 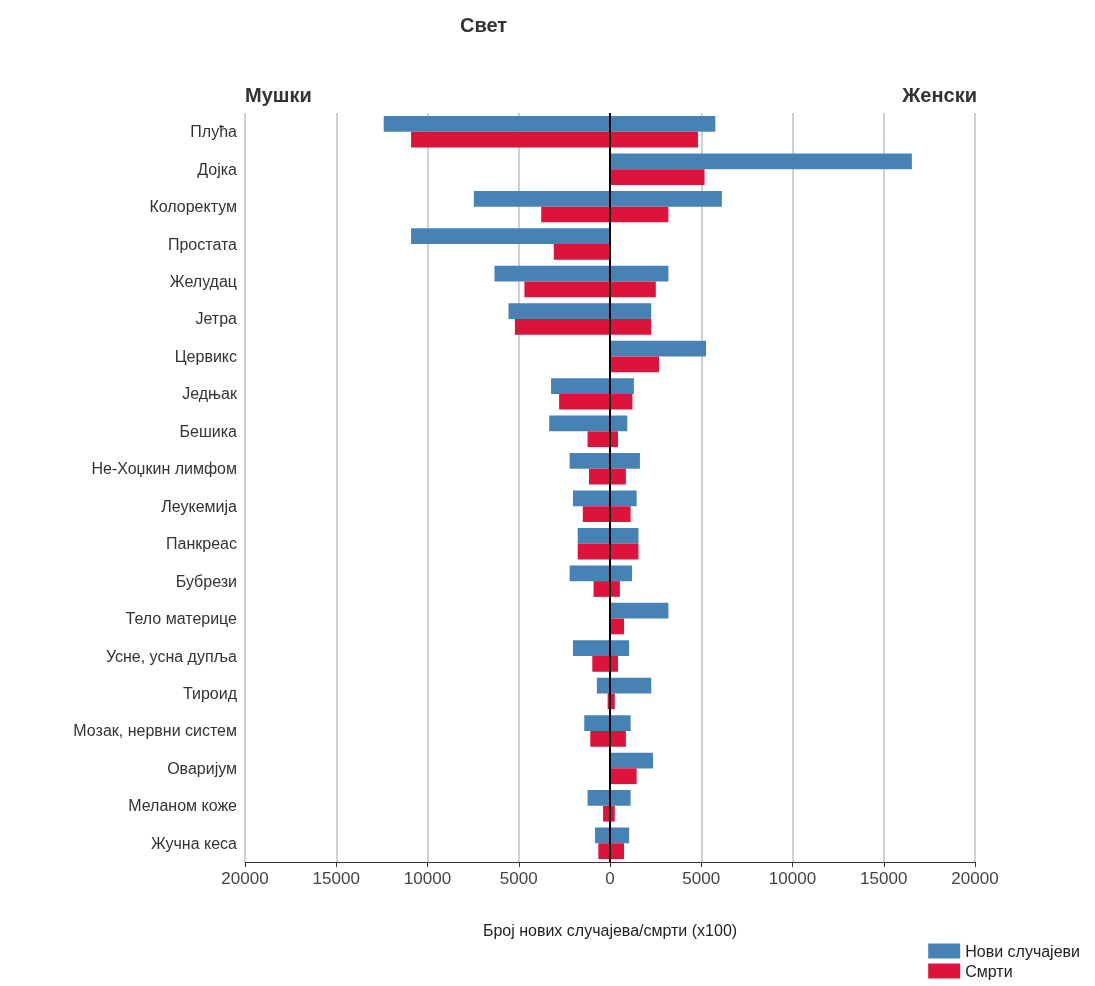 What do you see at coordinates (193, 207) in the screenshot?
I see `y-tick-label: Колоректум` at bounding box center [193, 207].